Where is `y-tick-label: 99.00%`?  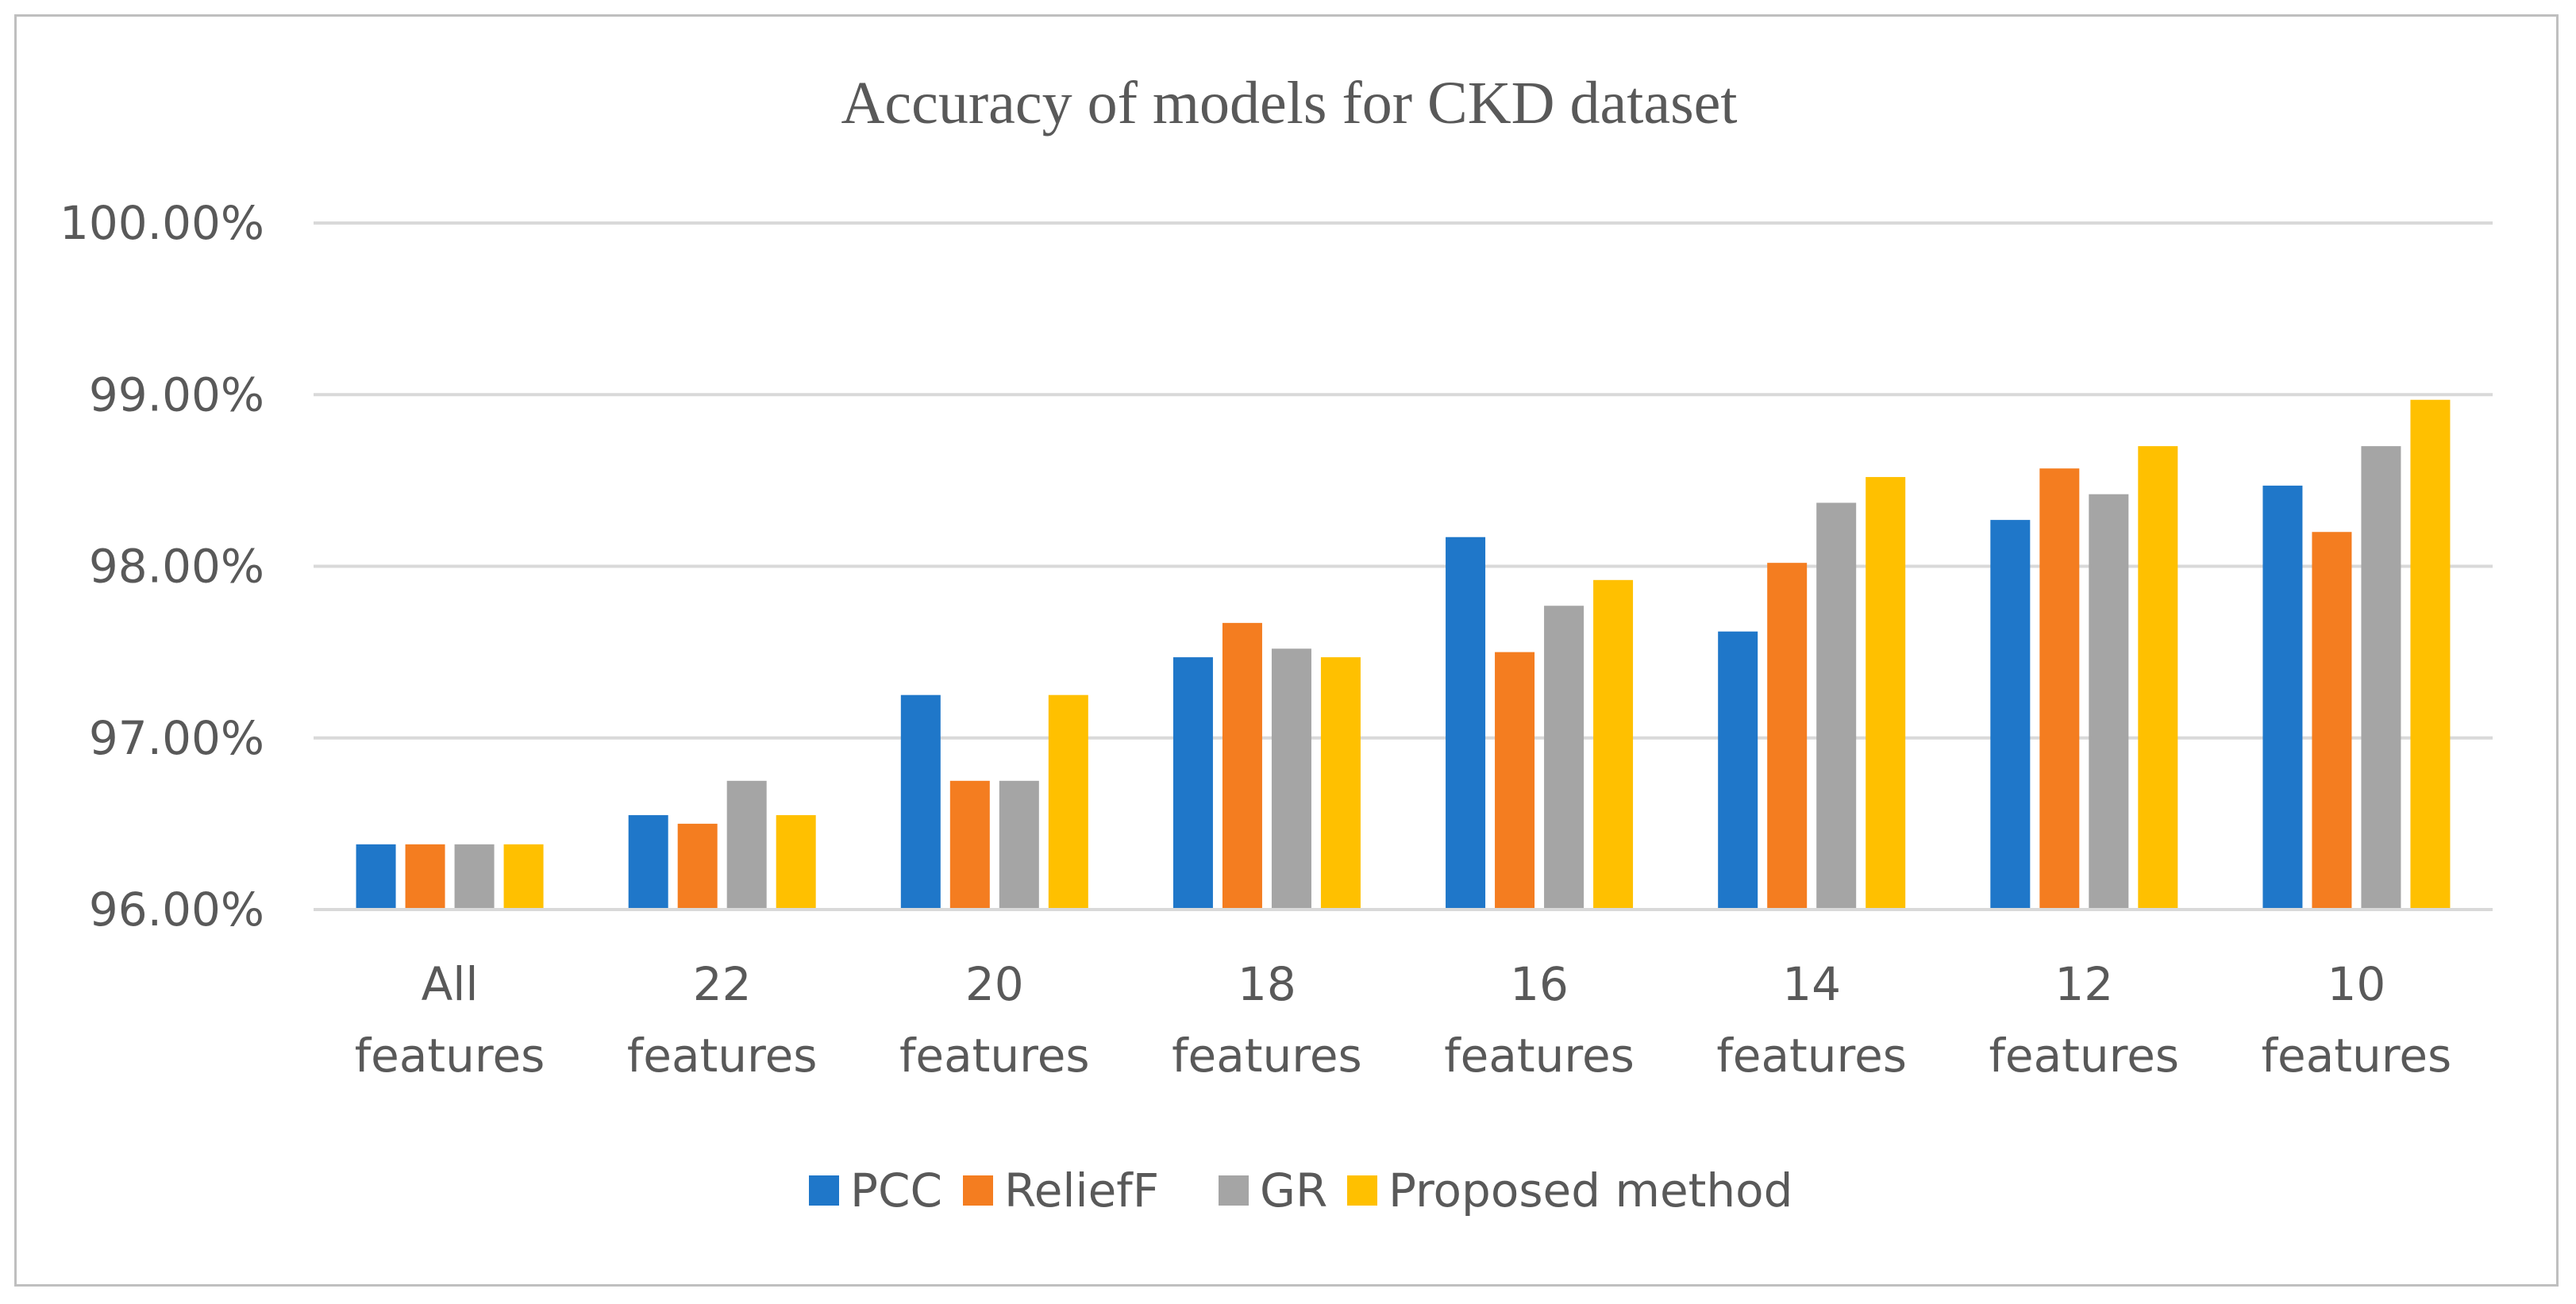
y-tick-label: 99.00% is located at coordinates (176, 394).